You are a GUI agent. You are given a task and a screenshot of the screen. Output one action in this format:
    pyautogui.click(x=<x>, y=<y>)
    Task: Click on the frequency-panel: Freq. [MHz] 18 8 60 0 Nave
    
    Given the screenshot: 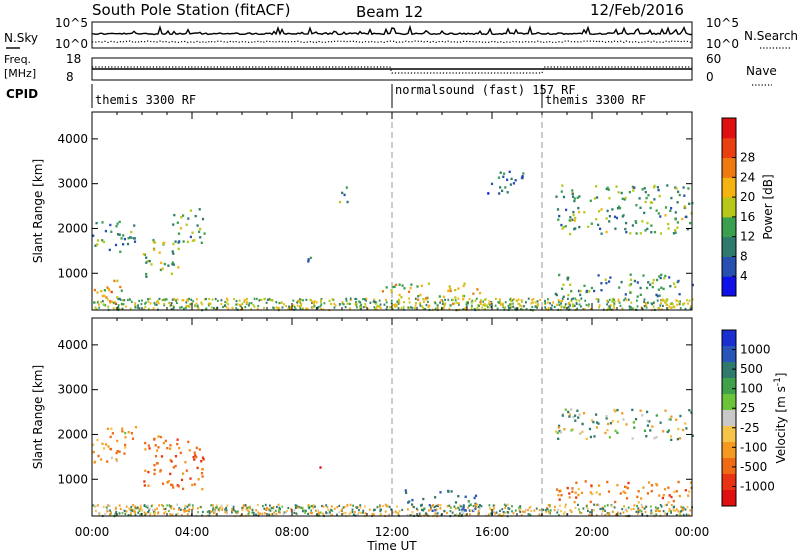 What is the action you would take?
    pyautogui.click(x=390, y=69)
    